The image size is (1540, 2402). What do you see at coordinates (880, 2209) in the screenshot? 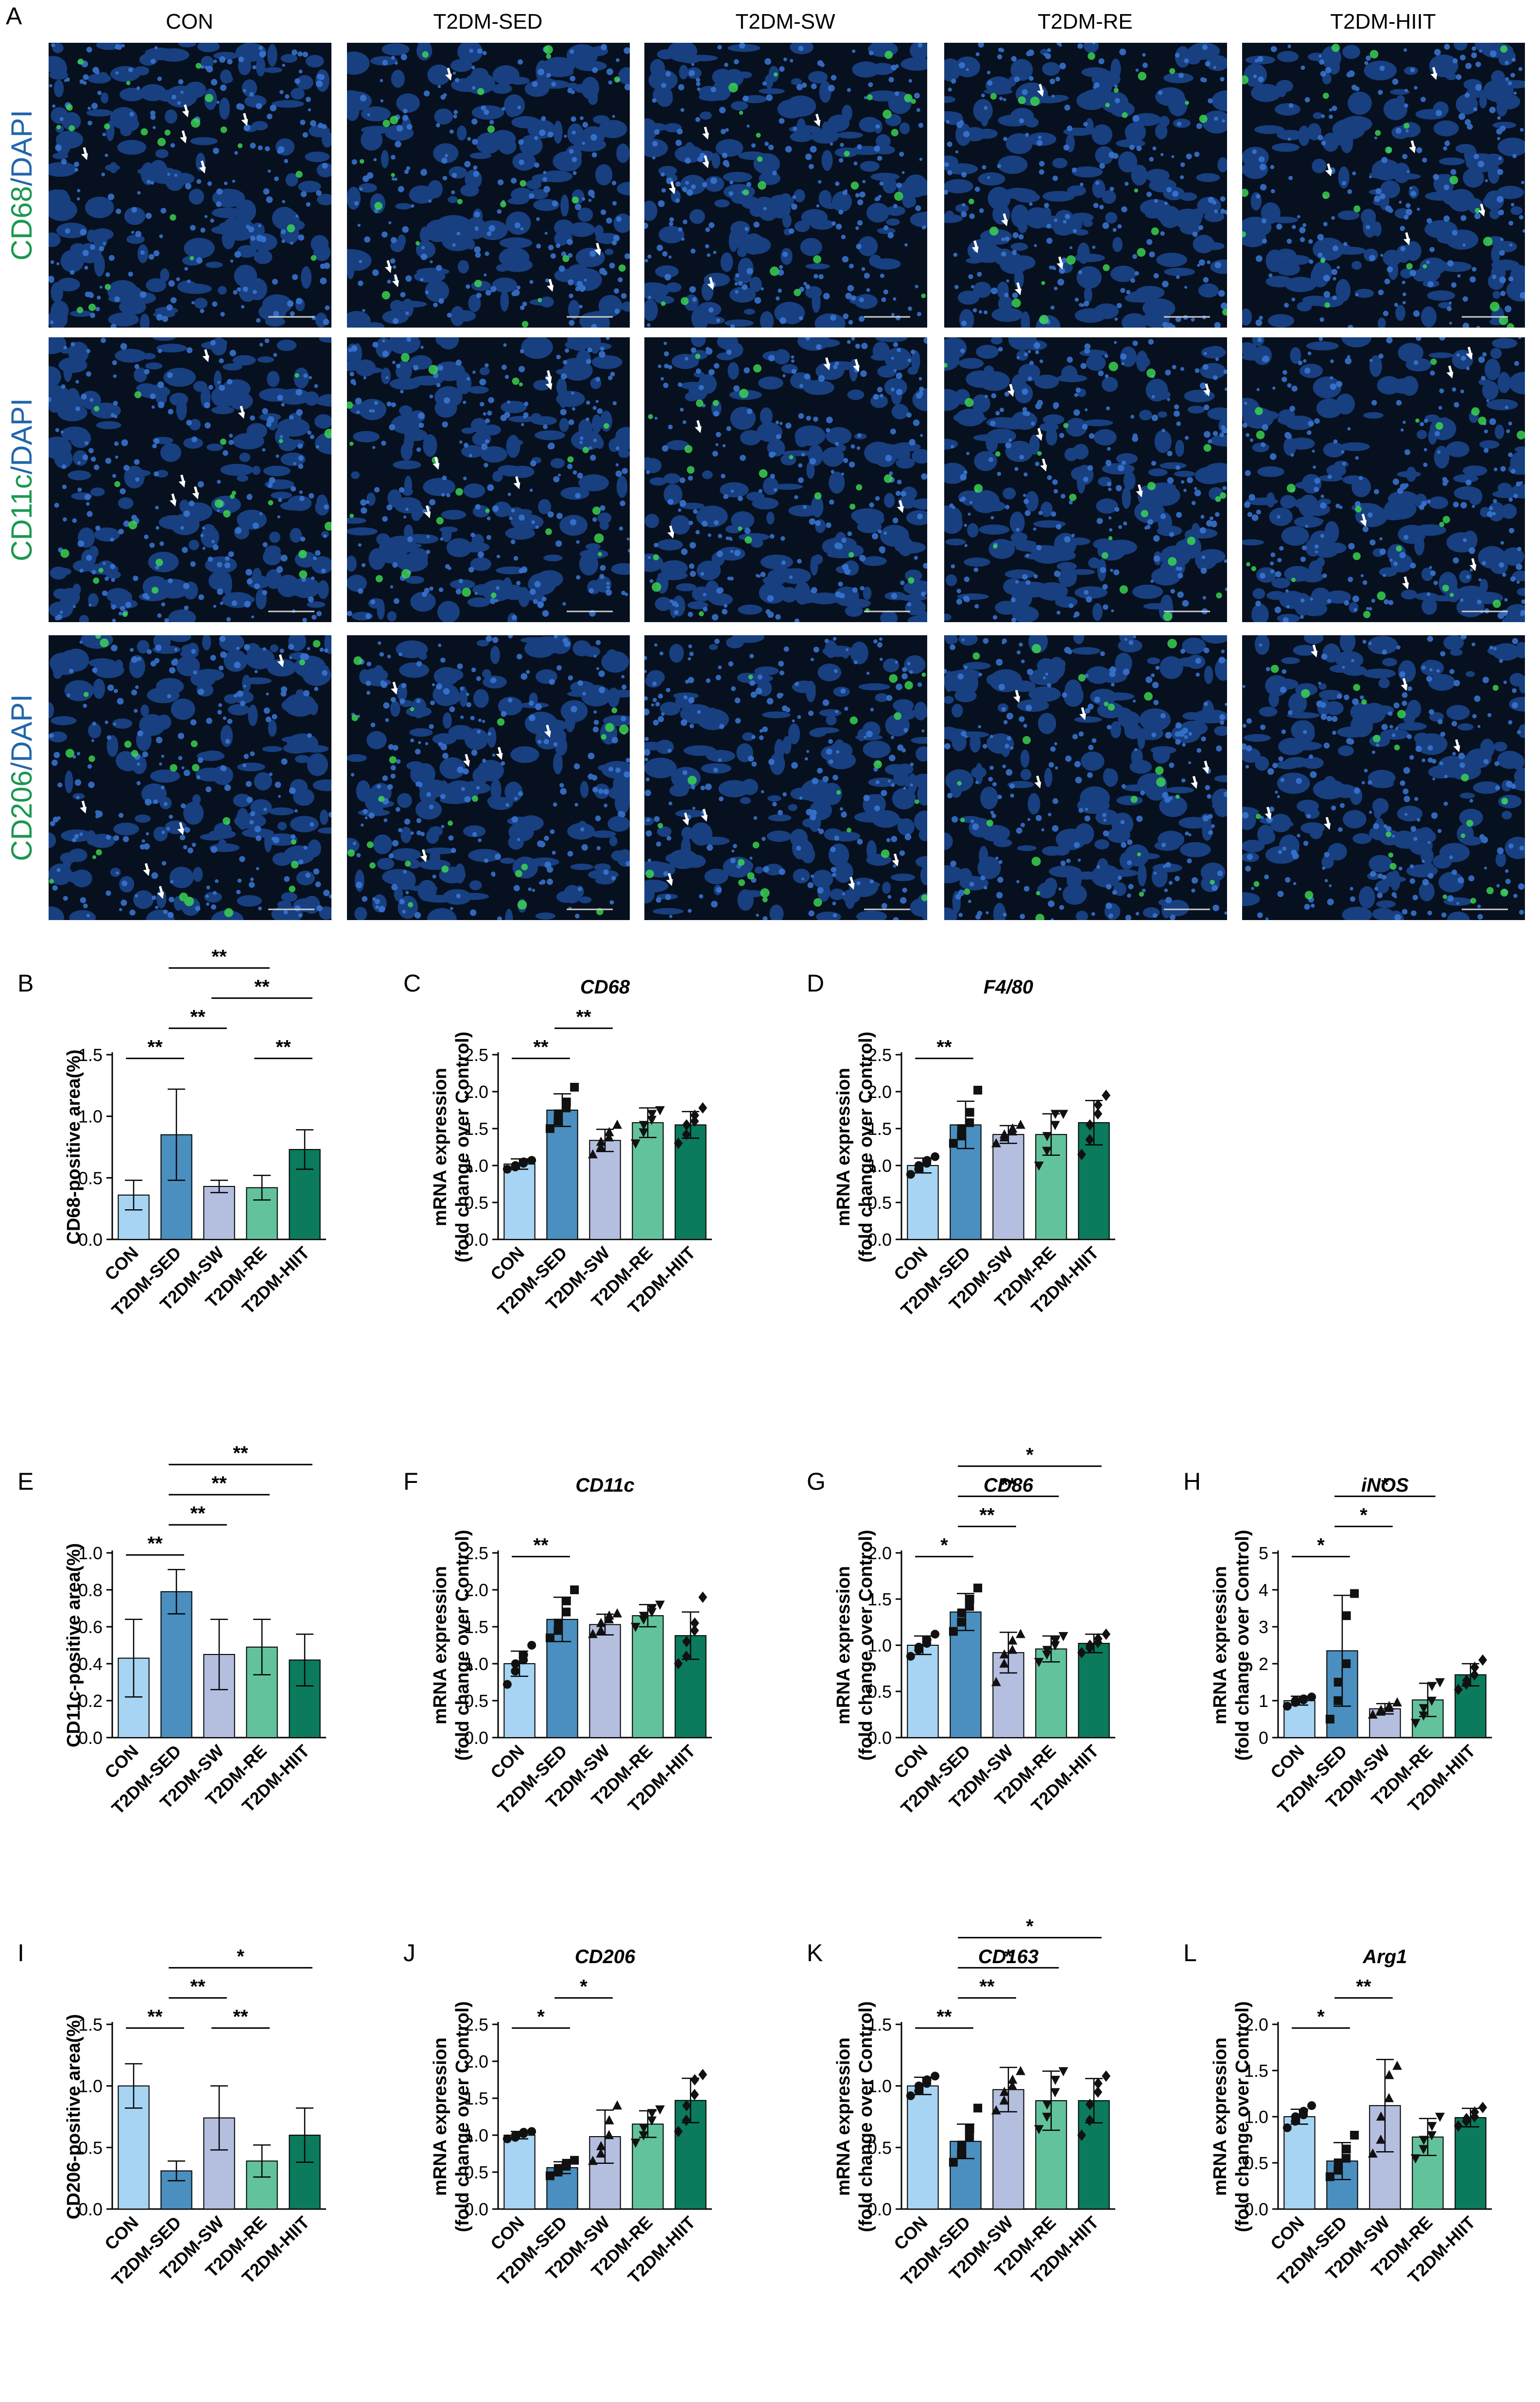
I see `y-tick-label: 0.0` at bounding box center [880, 2209].